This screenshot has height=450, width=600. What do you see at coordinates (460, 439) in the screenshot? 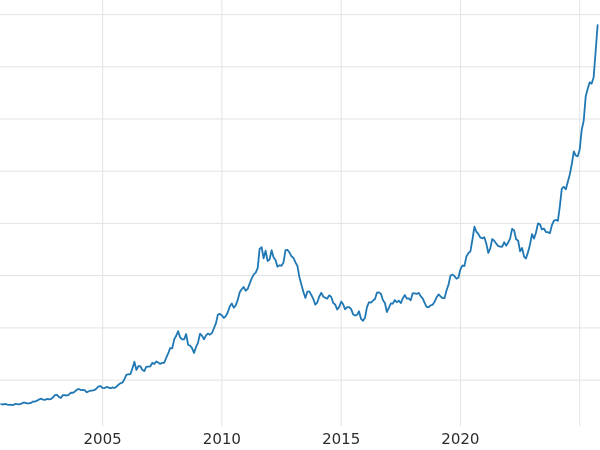
I see `x-tick-label: 2020` at bounding box center [460, 439].